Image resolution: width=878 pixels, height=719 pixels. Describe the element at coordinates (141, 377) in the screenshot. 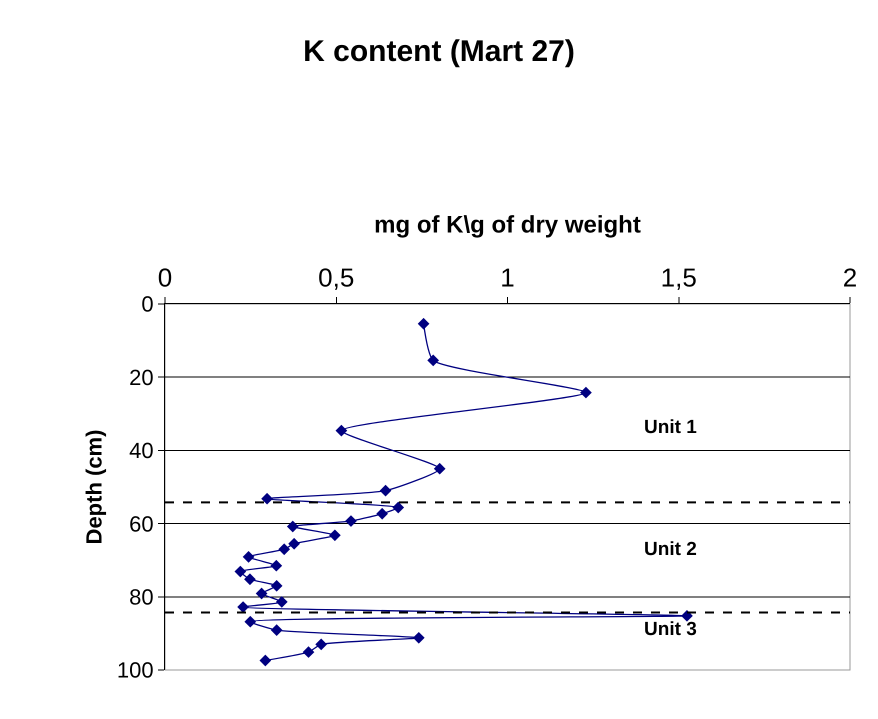

I see `y-tick-label: 20` at that location.